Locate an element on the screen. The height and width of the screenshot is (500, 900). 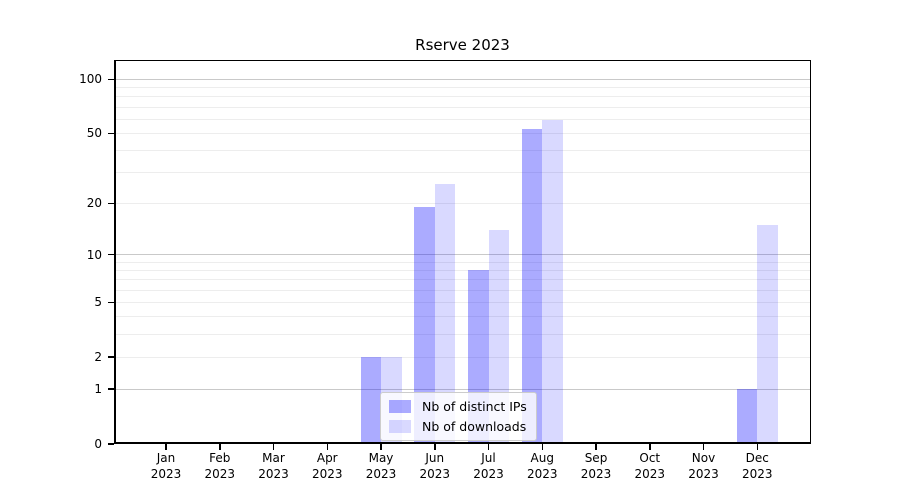
x-axis-tick-label: Nov 2023 is located at coordinates (703, 466).